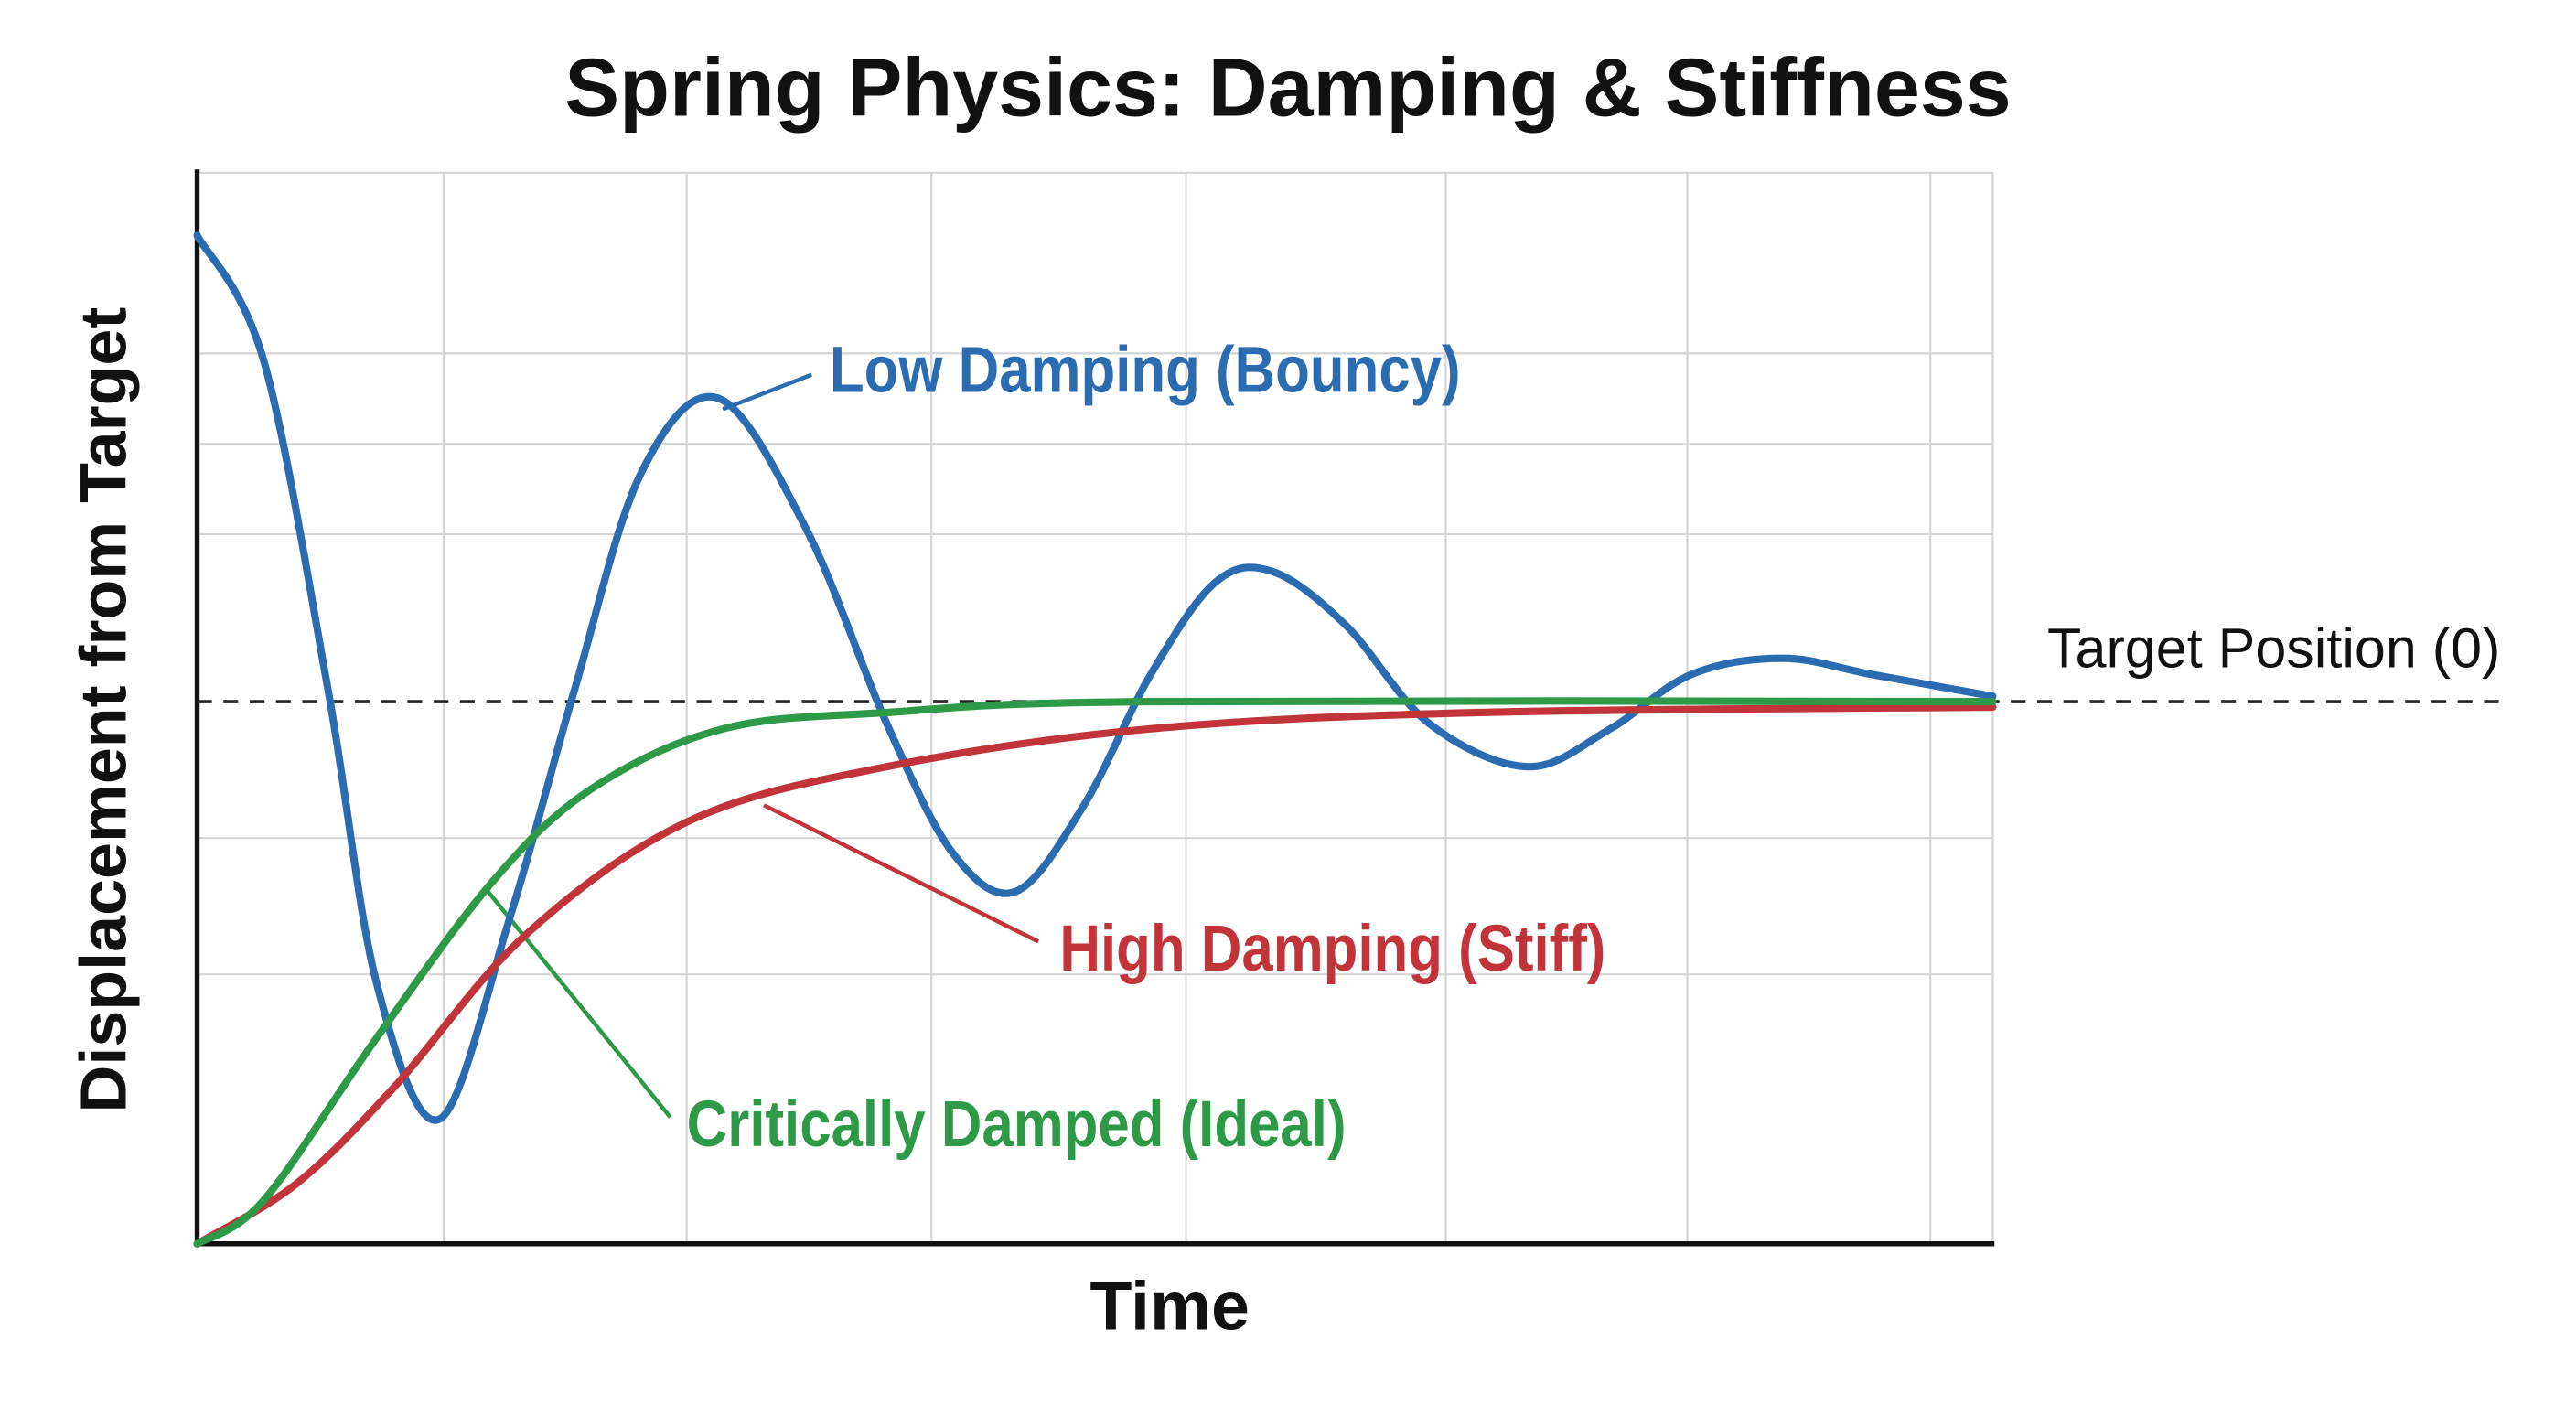 Image resolution: width=2576 pixels, height=1405 pixels. I want to click on x-axis-label: Time, so click(1170, 1305).